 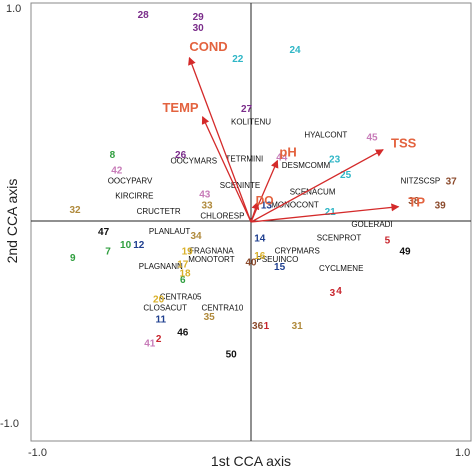 I want to click on site-label: 5, so click(x=388, y=241).